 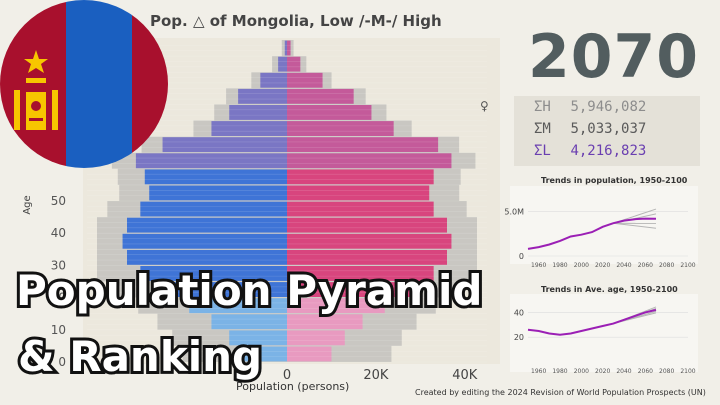 What do you see at coordinates (559, 265) in the screenshot?
I see `pop-x-tick-label: 1980` at bounding box center [559, 265].